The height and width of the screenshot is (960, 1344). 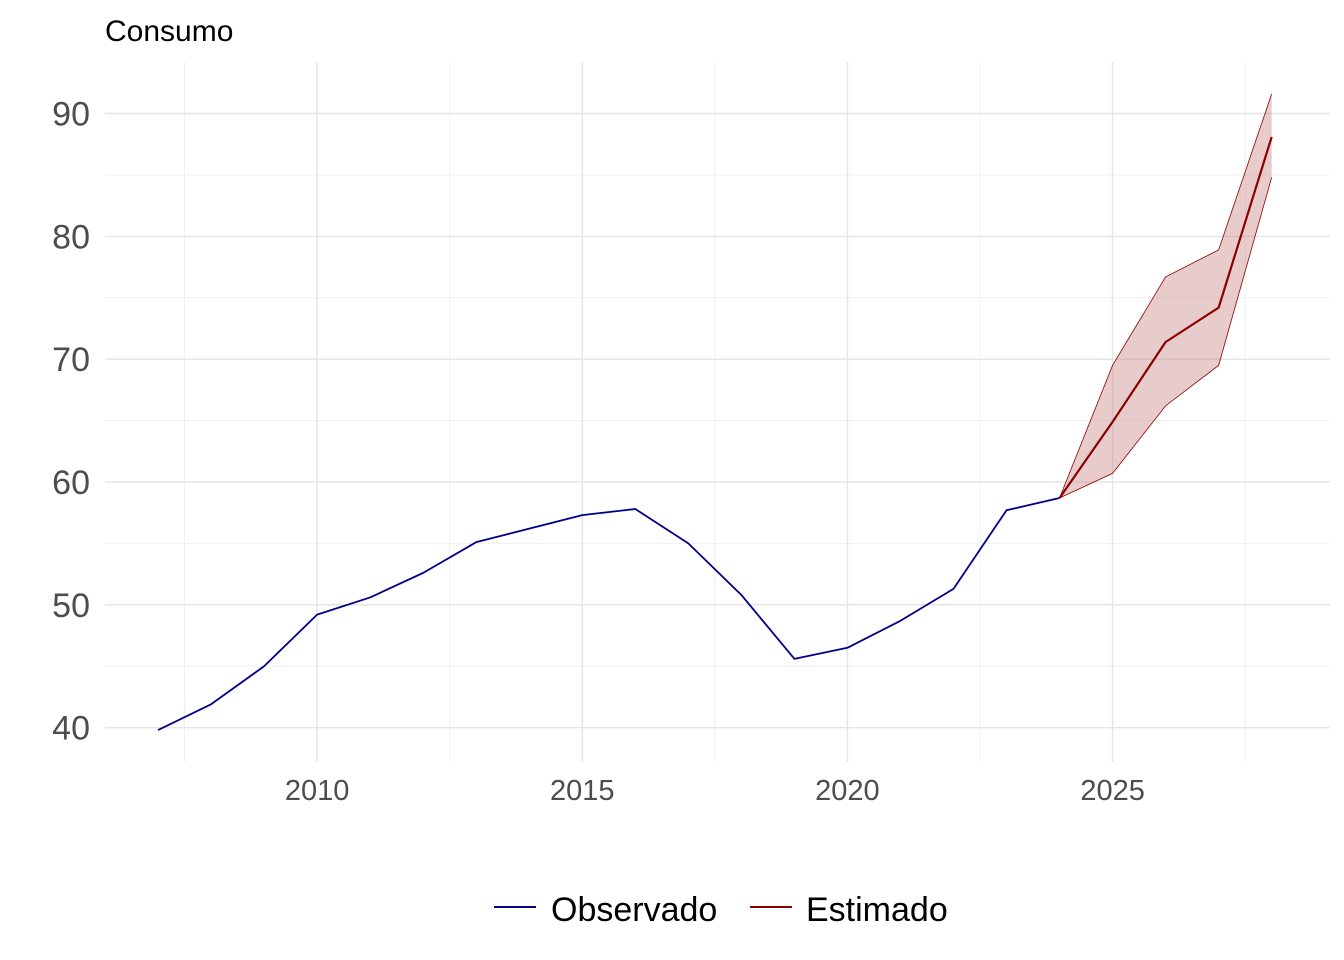 I want to click on series-line-estimado, so click(x=1165, y=317).